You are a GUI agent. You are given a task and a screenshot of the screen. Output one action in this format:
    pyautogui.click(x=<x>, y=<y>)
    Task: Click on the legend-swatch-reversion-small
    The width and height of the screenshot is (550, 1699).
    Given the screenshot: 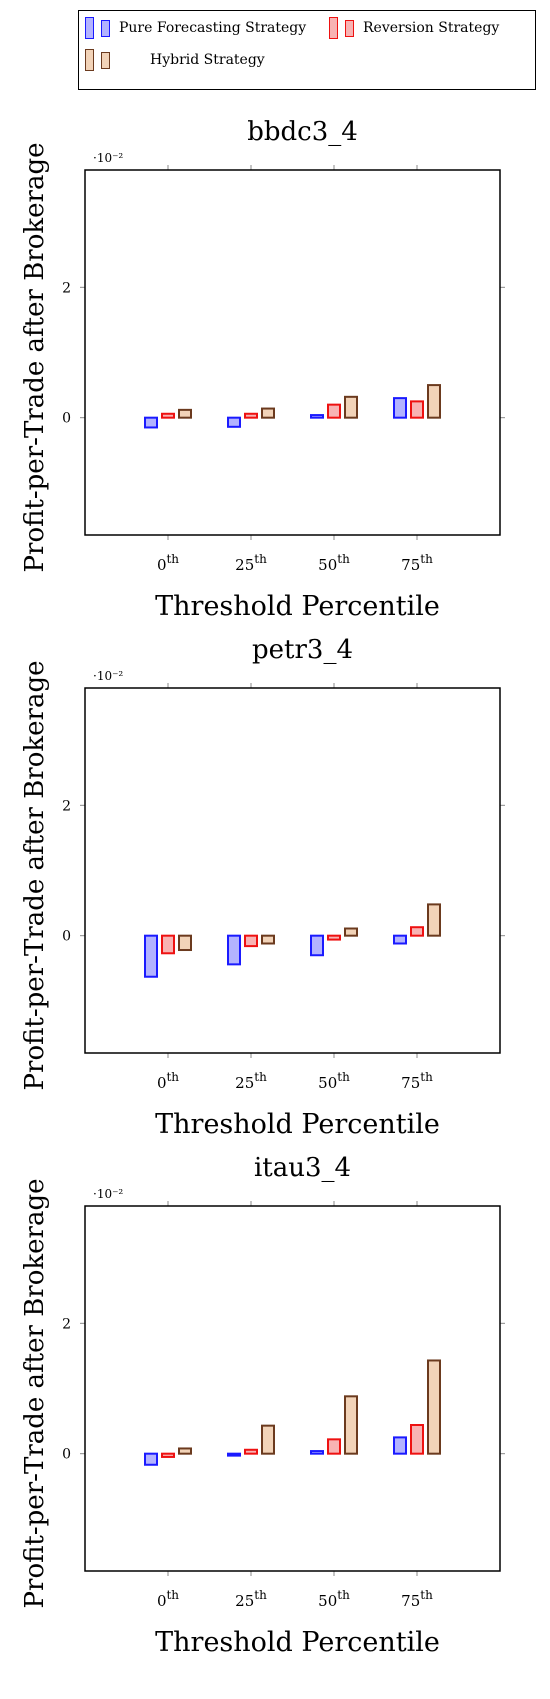 What is the action you would take?
    pyautogui.click(x=349, y=28)
    